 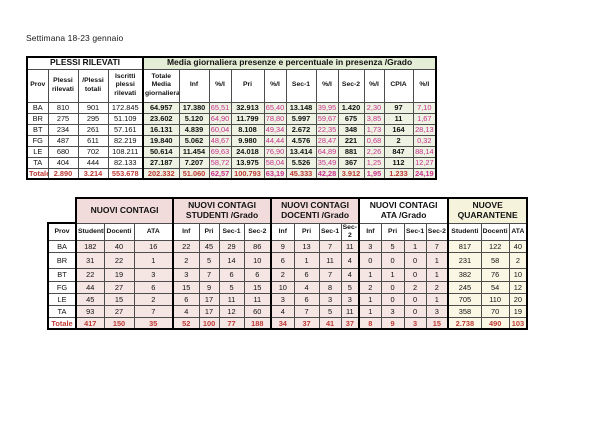 What do you see at coordinates (247, 140) in the screenshot?
I see `cell: 9.980` at bounding box center [247, 140].